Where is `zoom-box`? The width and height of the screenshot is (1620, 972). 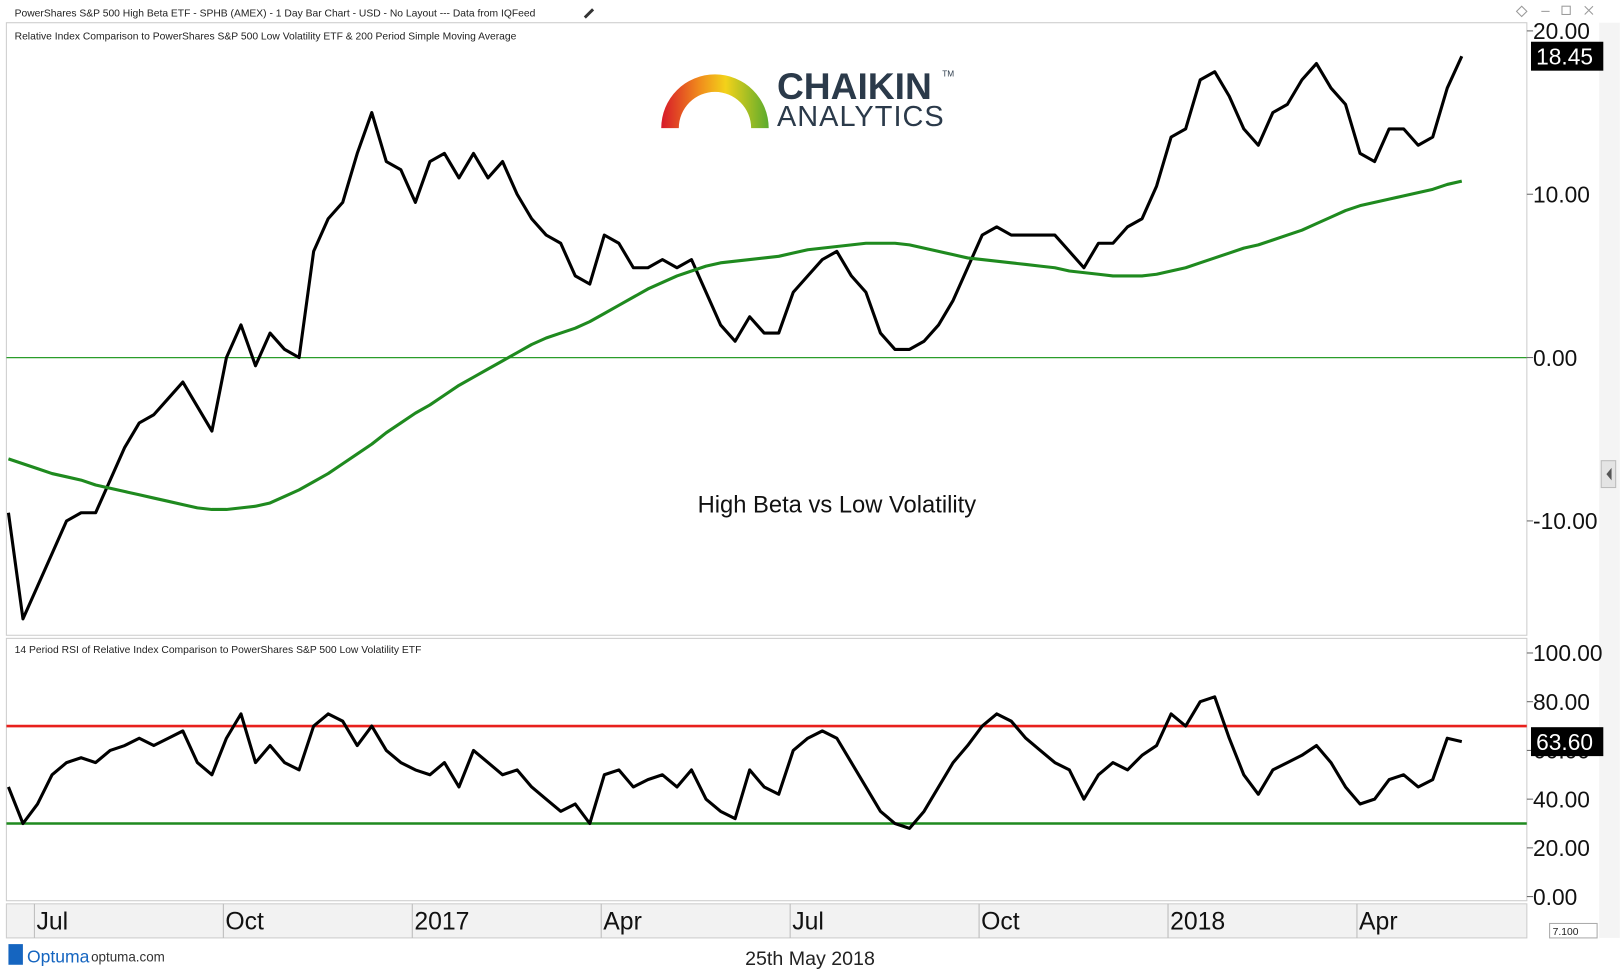 zoom-box is located at coordinates (1573, 930).